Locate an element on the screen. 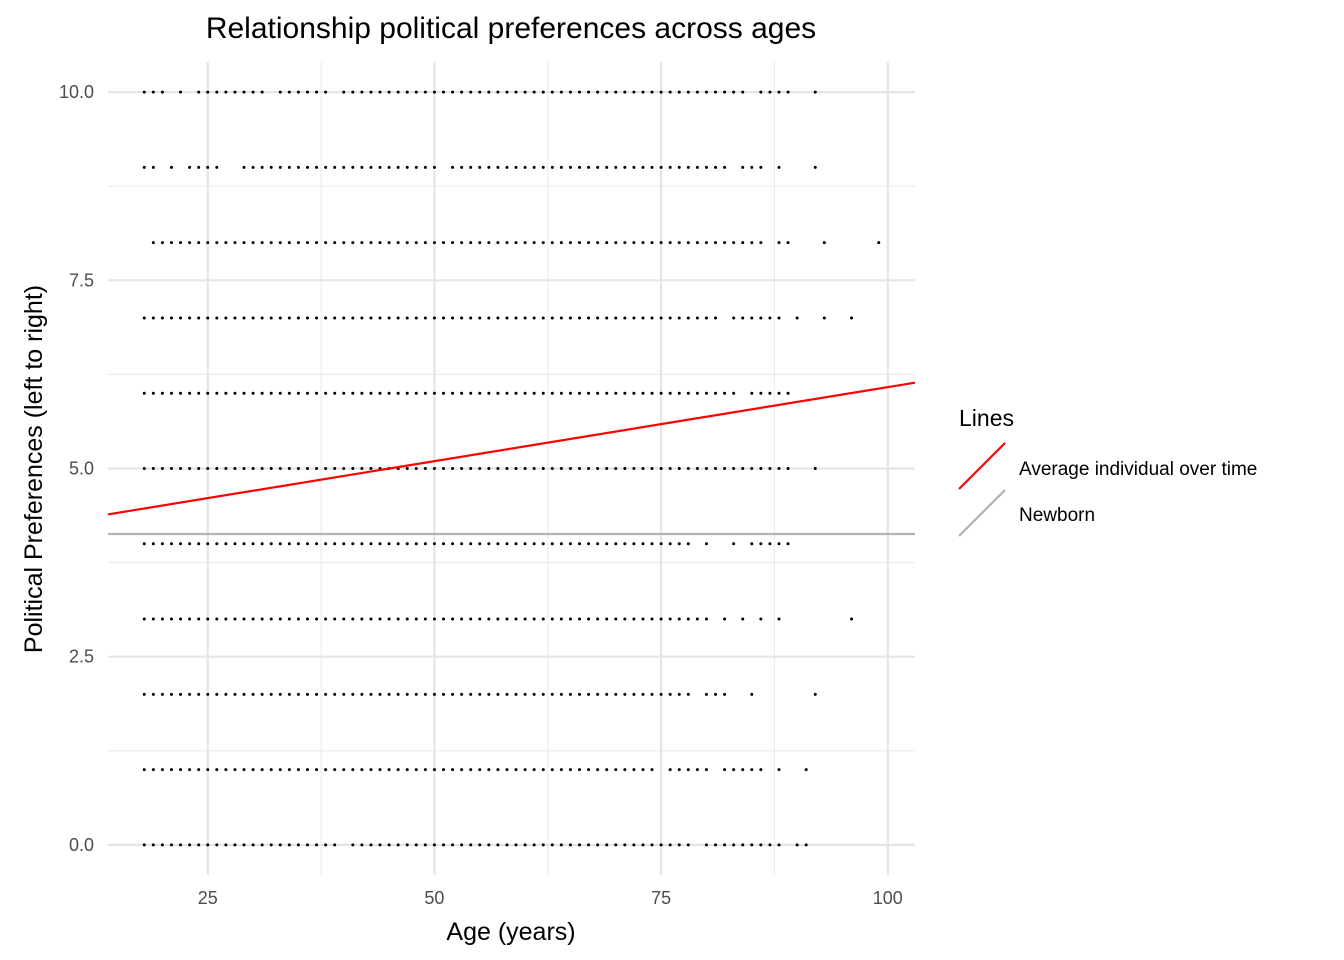 The height and width of the screenshot is (960, 1344). y-tick-label: 5.0 is located at coordinates (81, 469).